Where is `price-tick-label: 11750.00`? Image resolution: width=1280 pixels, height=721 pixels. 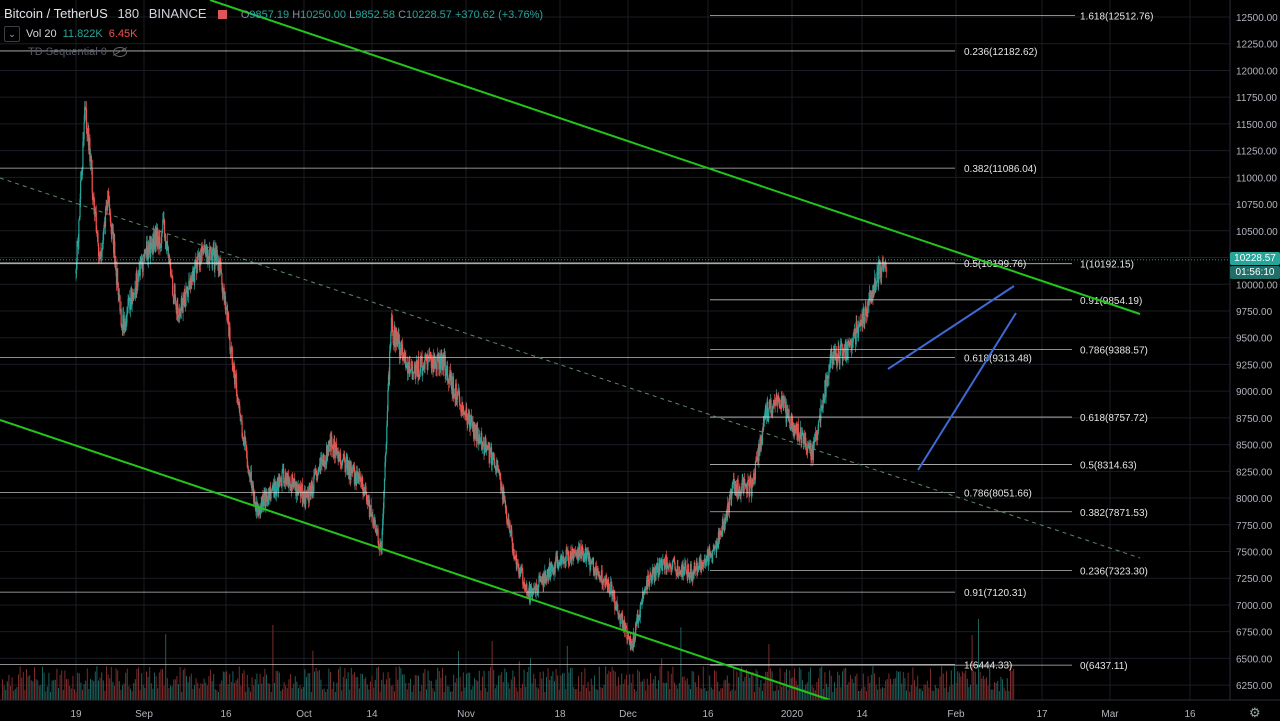 price-tick-label: 11750.00 is located at coordinates (1256, 98).